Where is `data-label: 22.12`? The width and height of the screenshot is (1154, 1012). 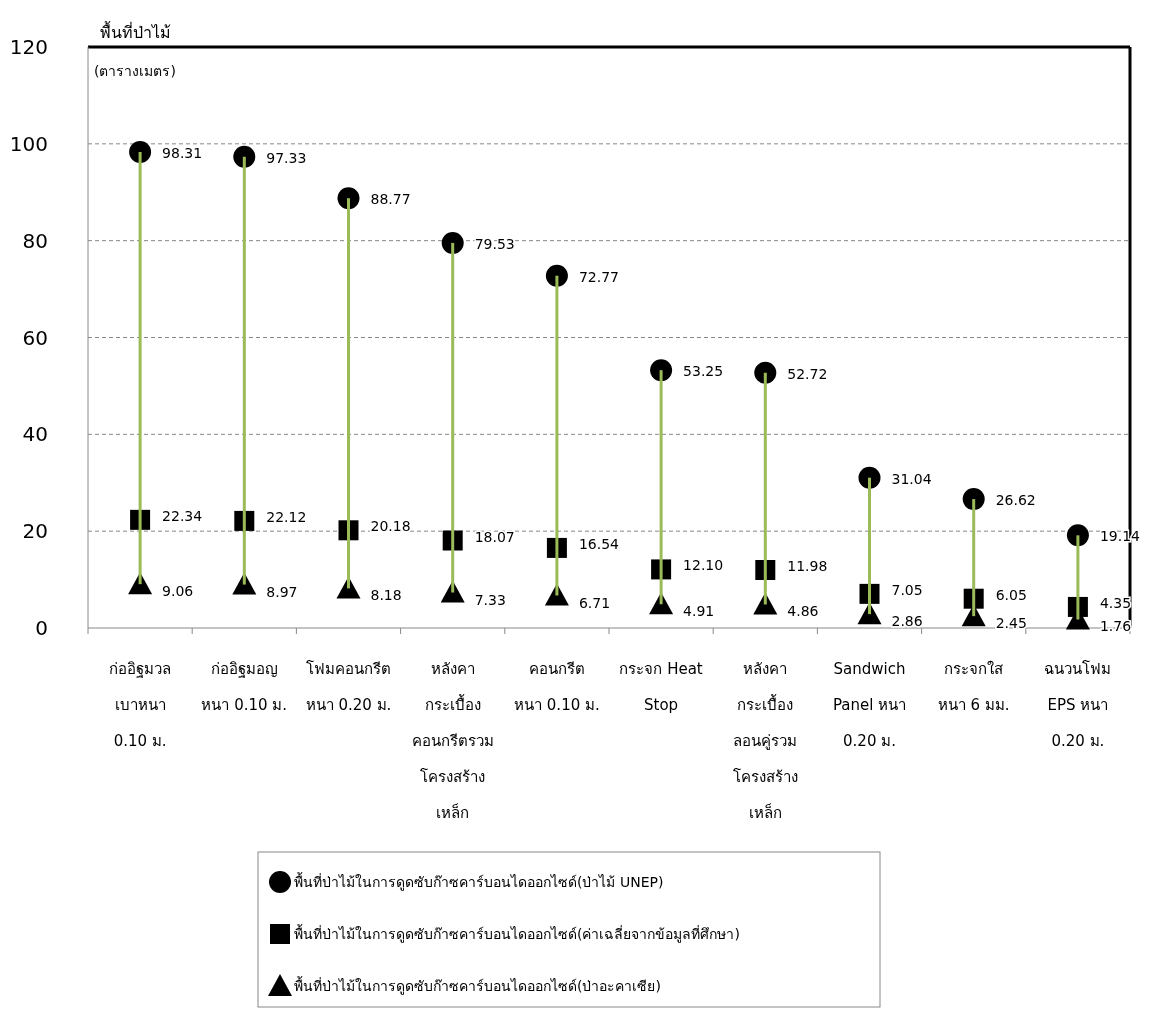
data-label: 22.12 is located at coordinates (286, 516).